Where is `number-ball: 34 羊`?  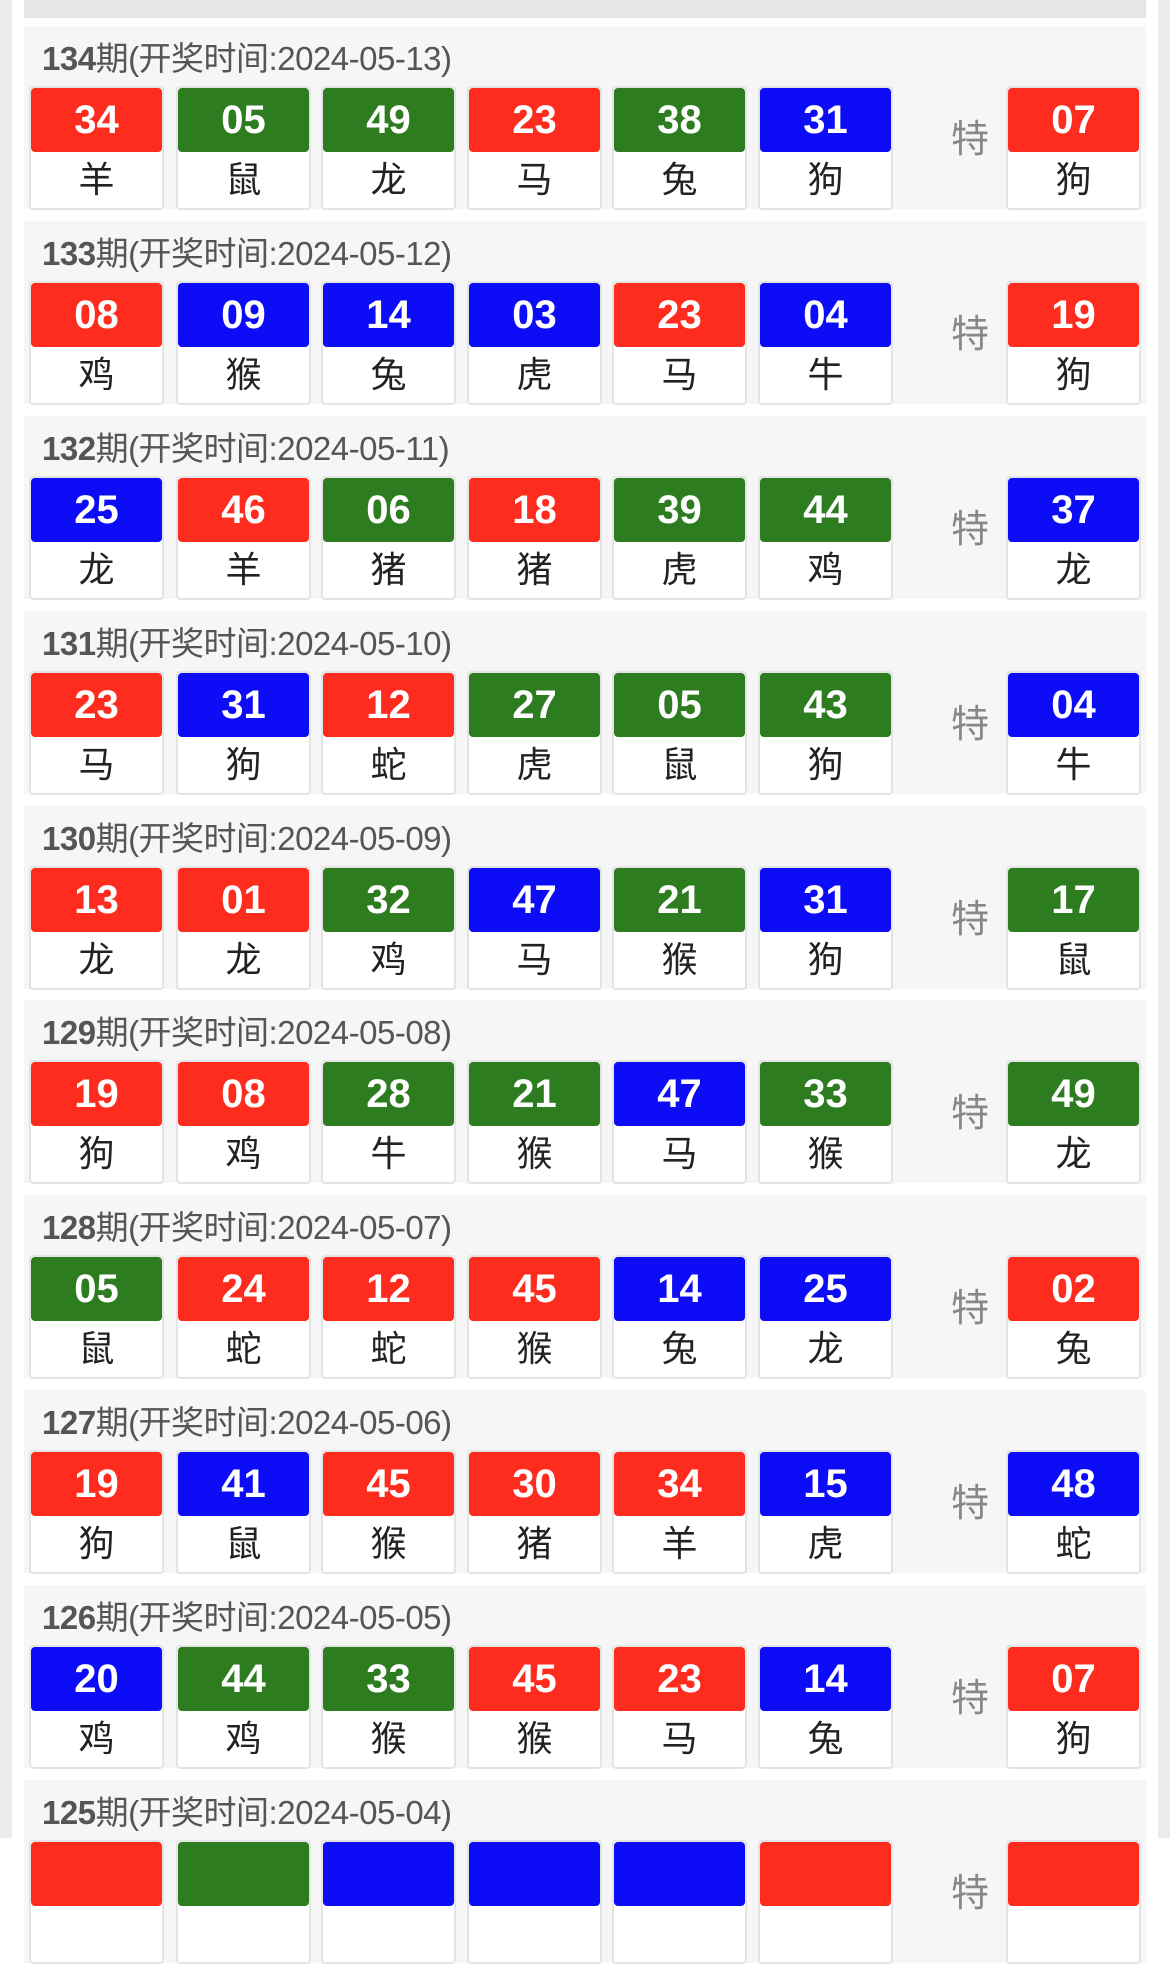 number-ball: 34 羊 is located at coordinates (679, 1512).